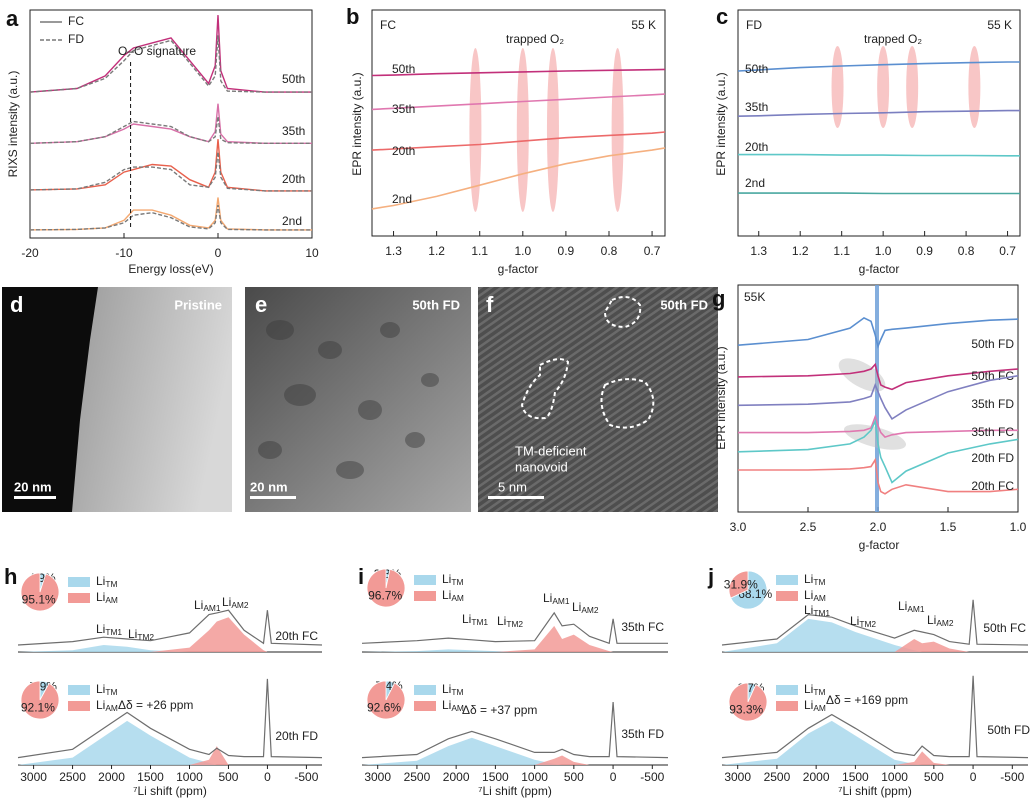 Image resolution: width=1036 pixels, height=799 pixels. Describe the element at coordinates (352, 16) in the screenshot. I see `panel-letter: b` at that location.